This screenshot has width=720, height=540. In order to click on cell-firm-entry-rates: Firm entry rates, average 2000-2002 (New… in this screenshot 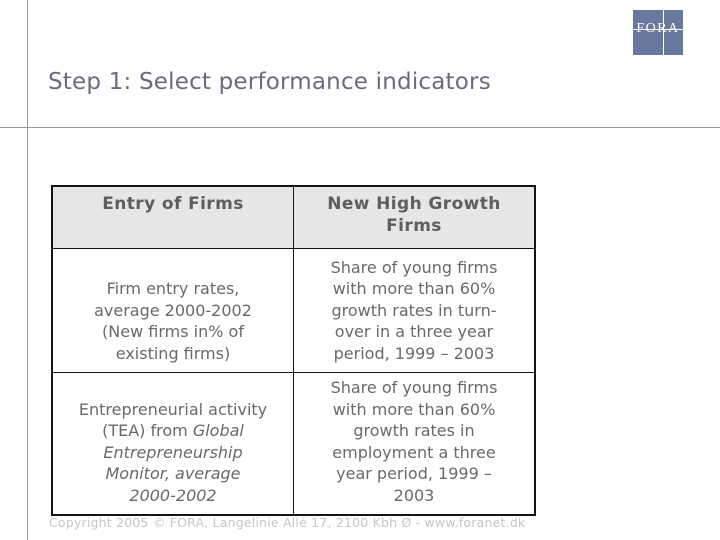, I will do `click(172, 310)`.